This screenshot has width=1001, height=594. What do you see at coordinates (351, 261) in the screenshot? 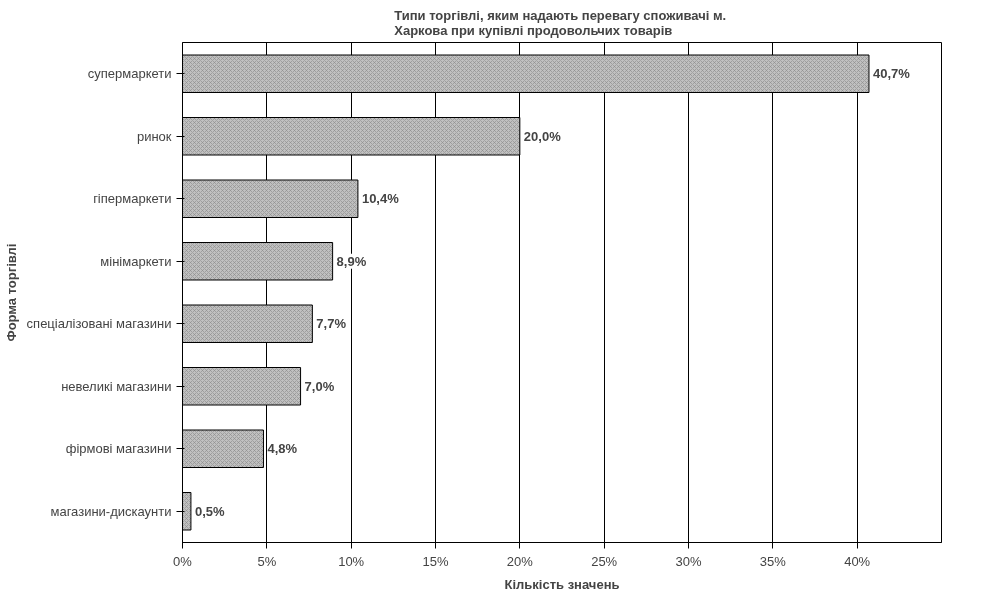
I see `data-label: 8,9%` at bounding box center [351, 261].